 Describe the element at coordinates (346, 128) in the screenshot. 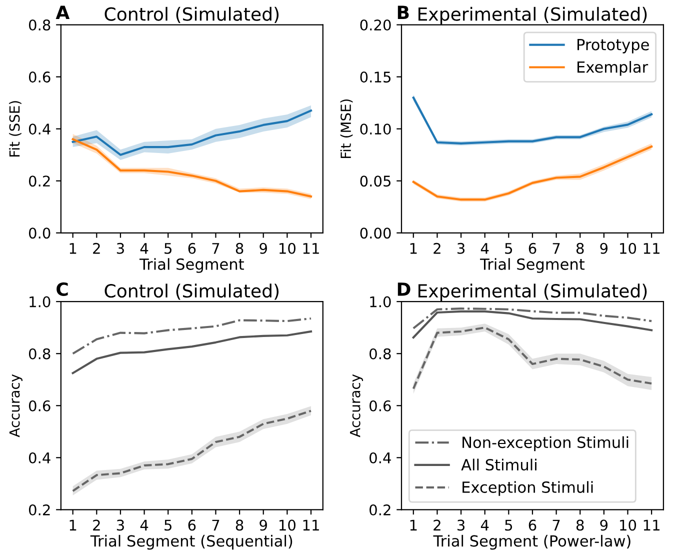

I see `y-axis-title: Fit (MSE)` at that location.